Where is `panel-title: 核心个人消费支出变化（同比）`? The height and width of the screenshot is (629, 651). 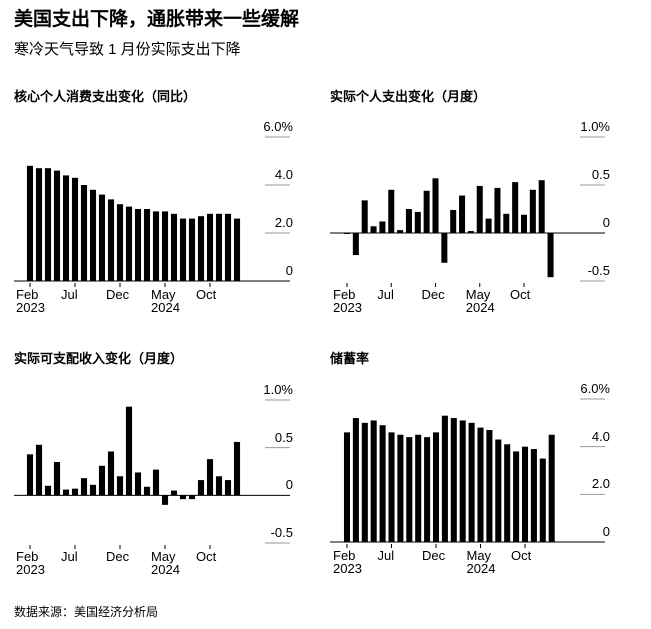
panel-title: 核心个人消费支出变化（同比） is located at coordinates (105, 96).